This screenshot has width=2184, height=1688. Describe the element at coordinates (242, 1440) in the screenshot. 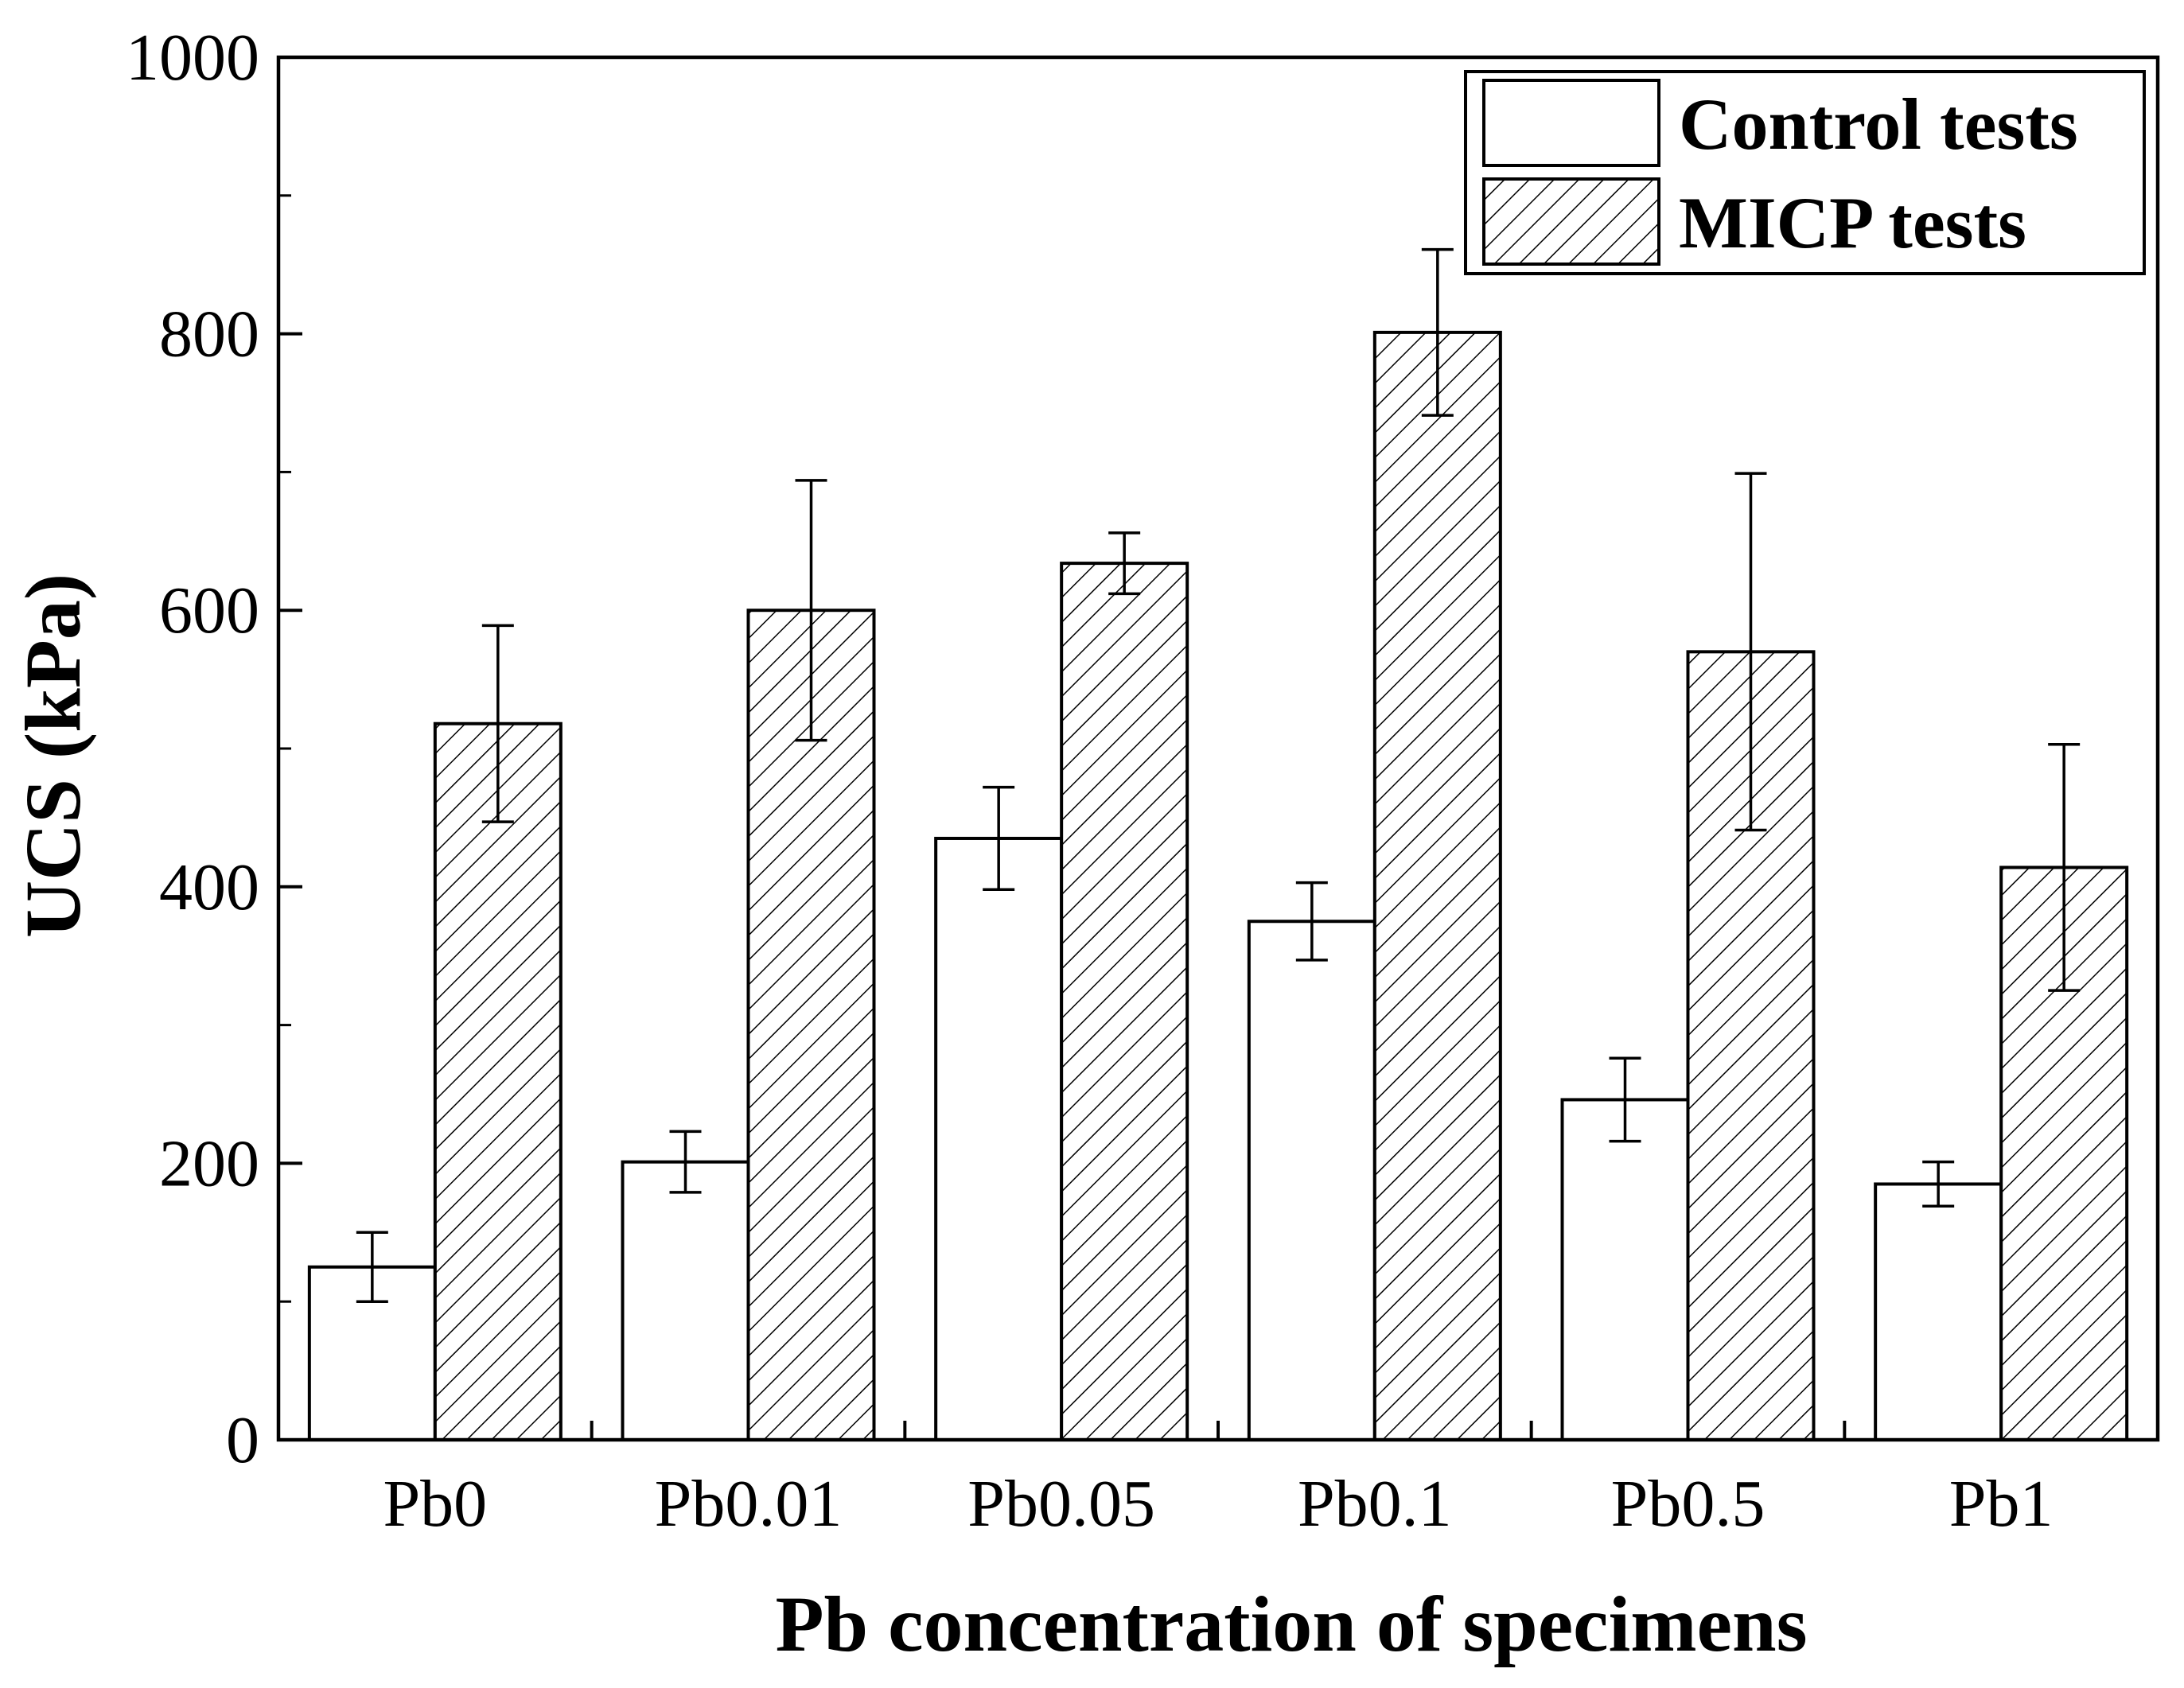

I see `y-tick-label: 0` at that location.